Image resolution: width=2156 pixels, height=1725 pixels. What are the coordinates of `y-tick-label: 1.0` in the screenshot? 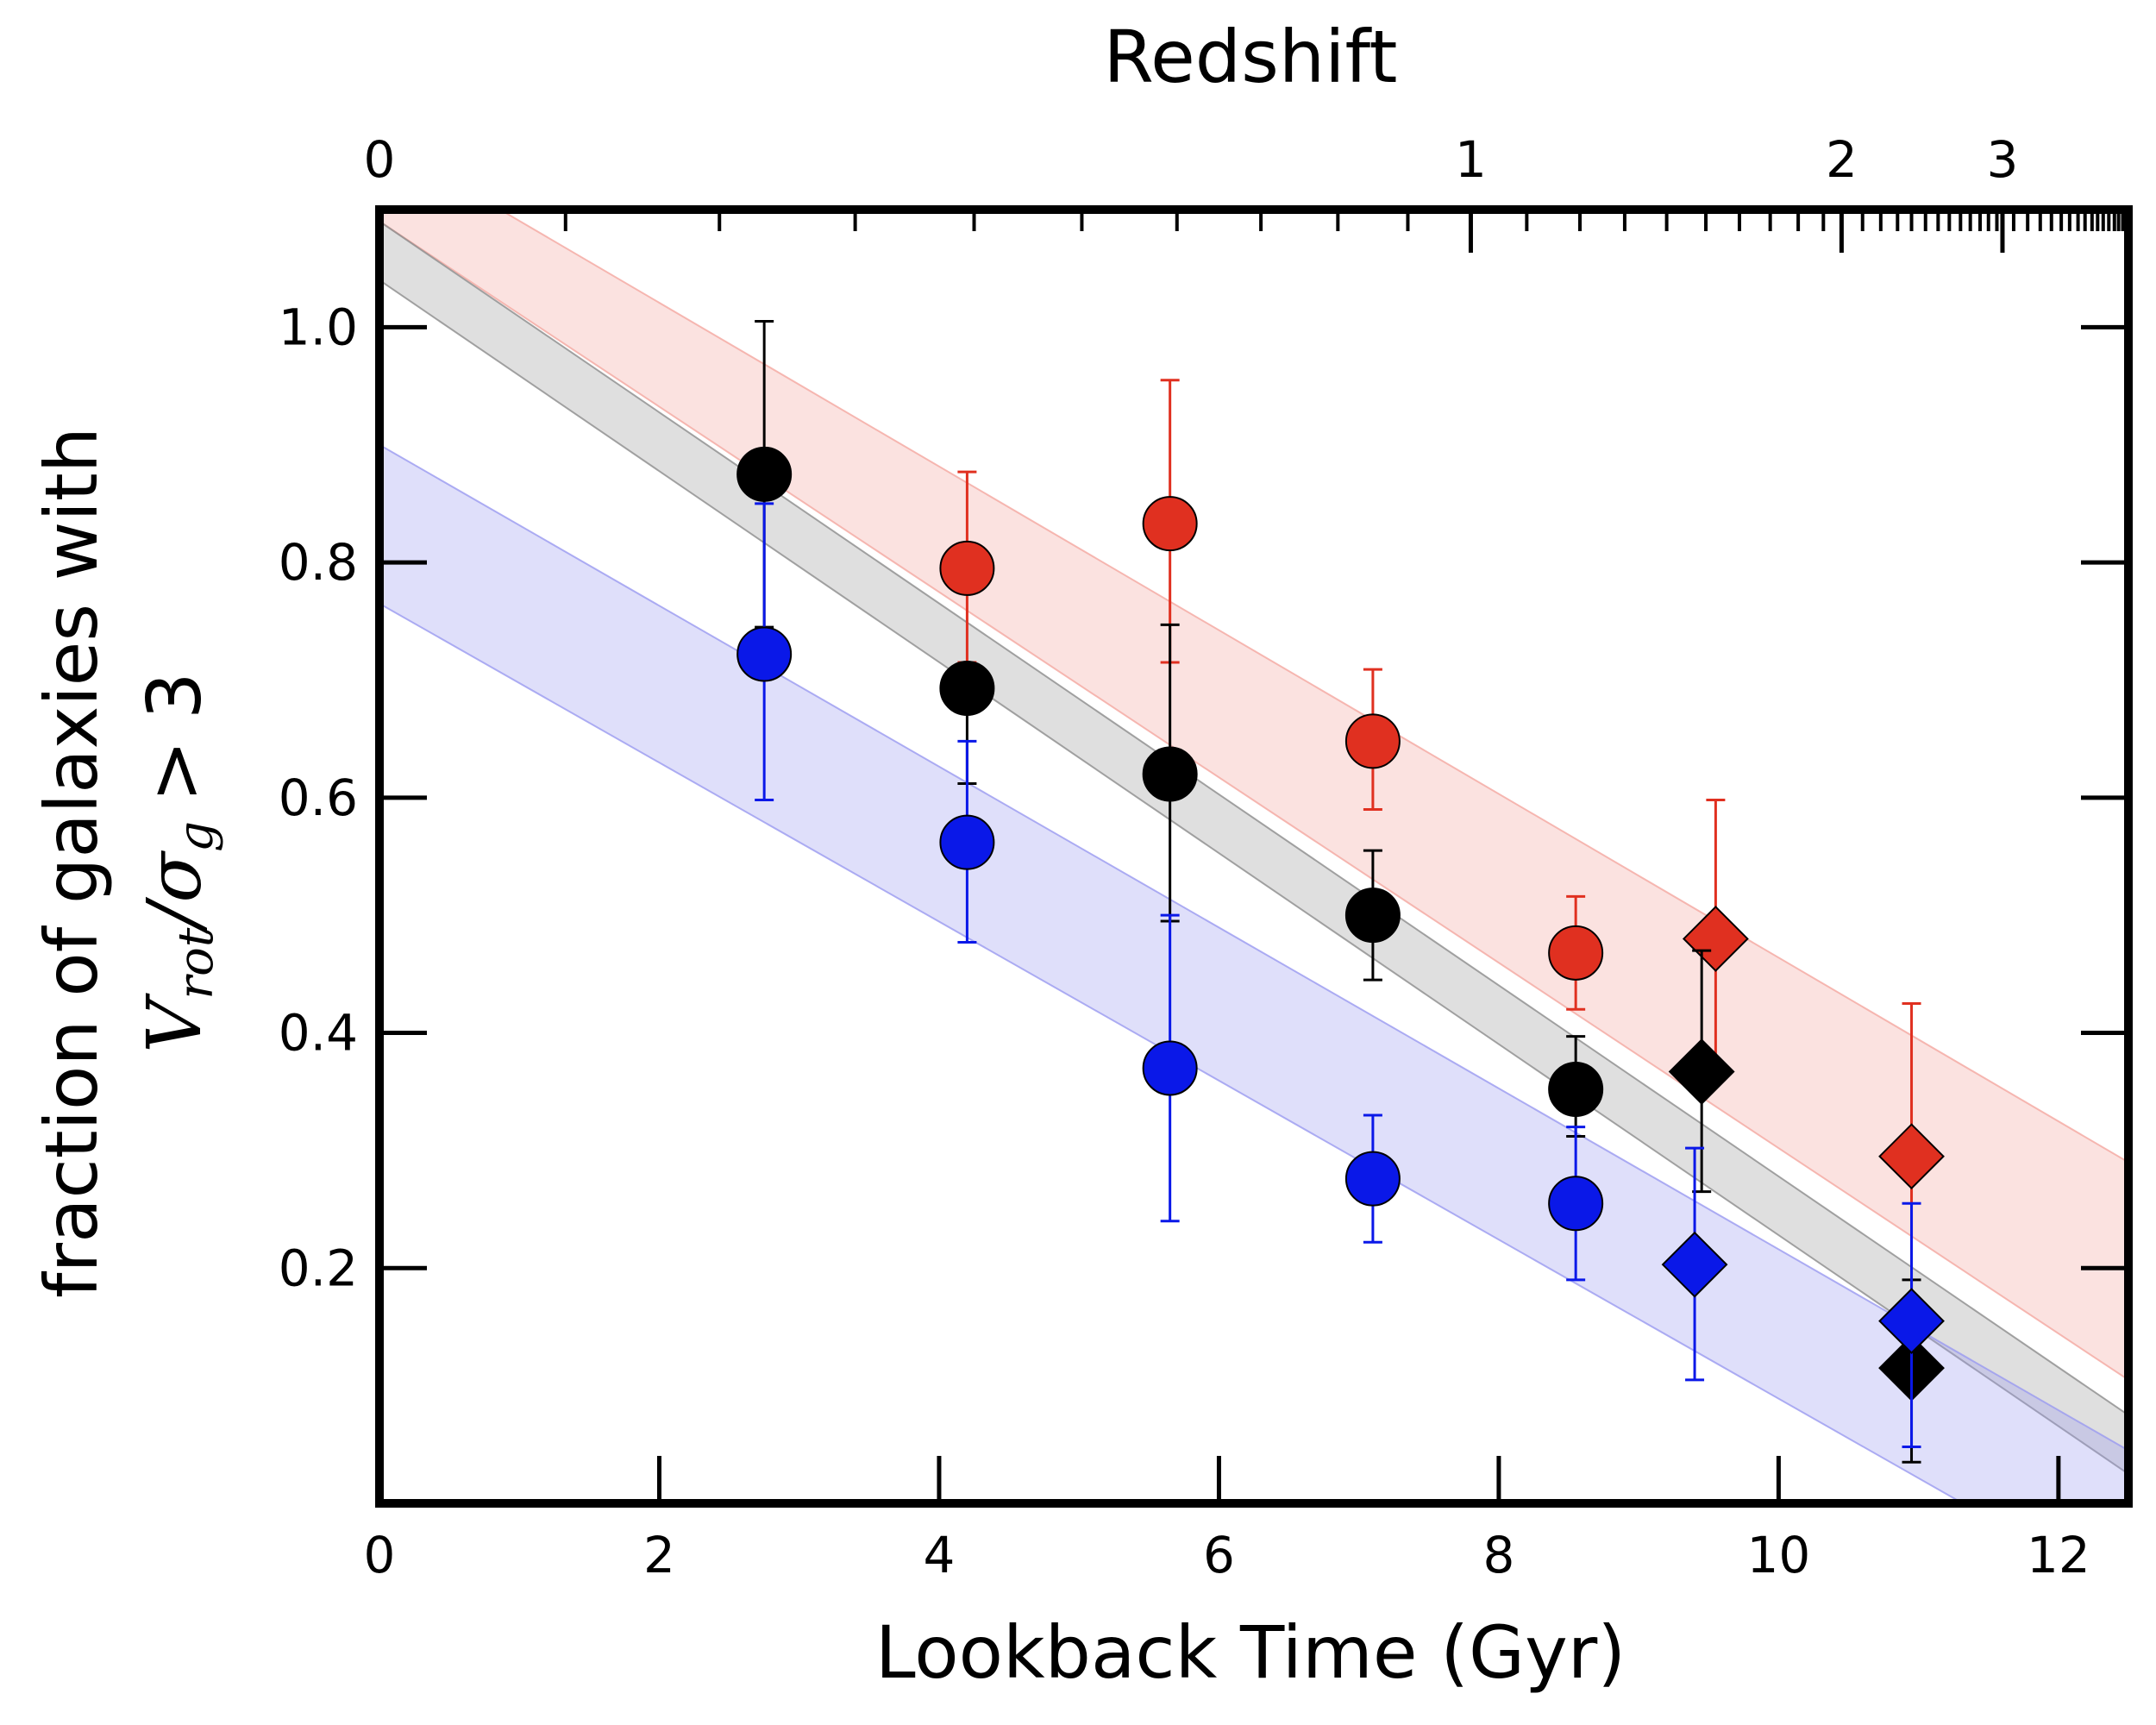 It's located at (318, 327).